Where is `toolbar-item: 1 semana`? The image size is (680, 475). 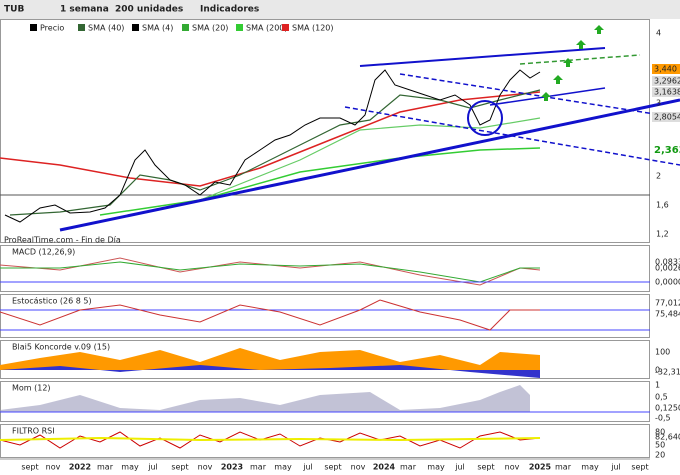 toolbar-item: 1 semana is located at coordinates (84, 10).